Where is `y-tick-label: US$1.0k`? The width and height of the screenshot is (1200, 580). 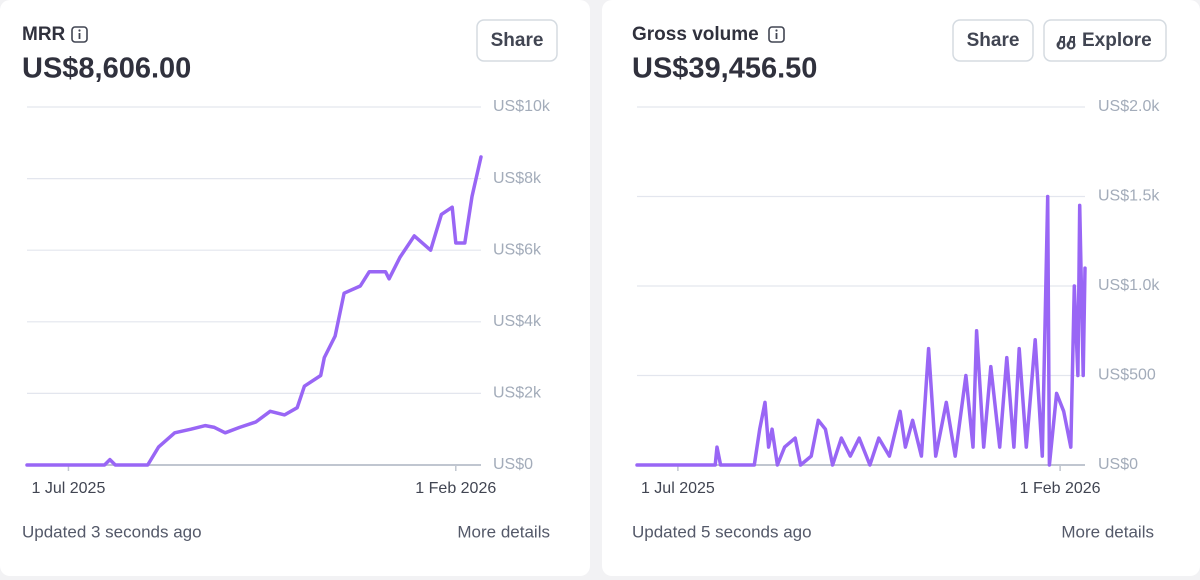 y-tick-label: US$1.0k is located at coordinates (1129, 285).